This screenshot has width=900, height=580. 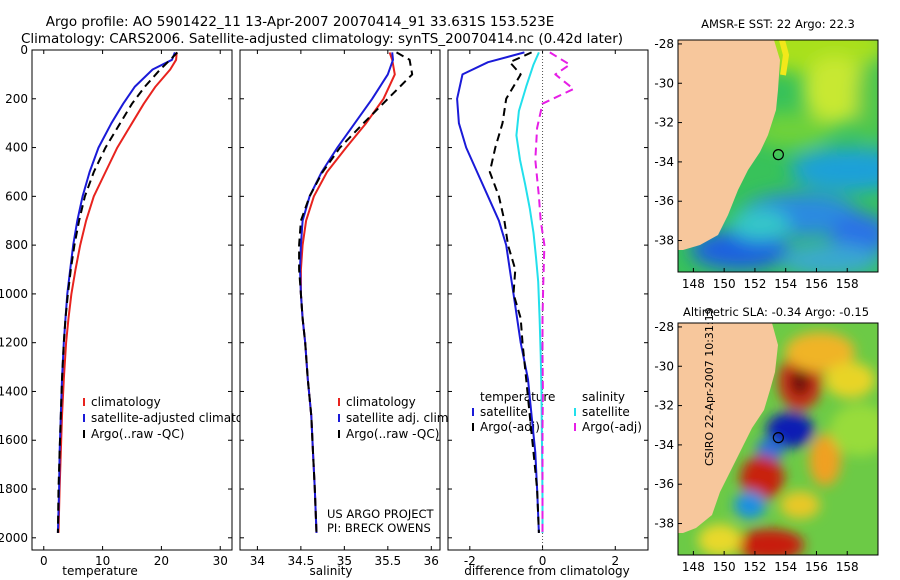 I want to click on sst-blobs, so click(x=784, y=156).